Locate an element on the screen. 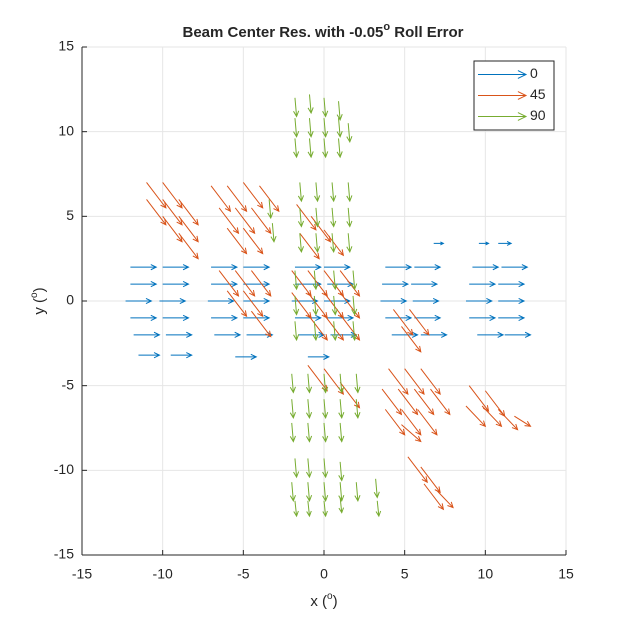  legend-arrow is located at coordinates (503, 116).